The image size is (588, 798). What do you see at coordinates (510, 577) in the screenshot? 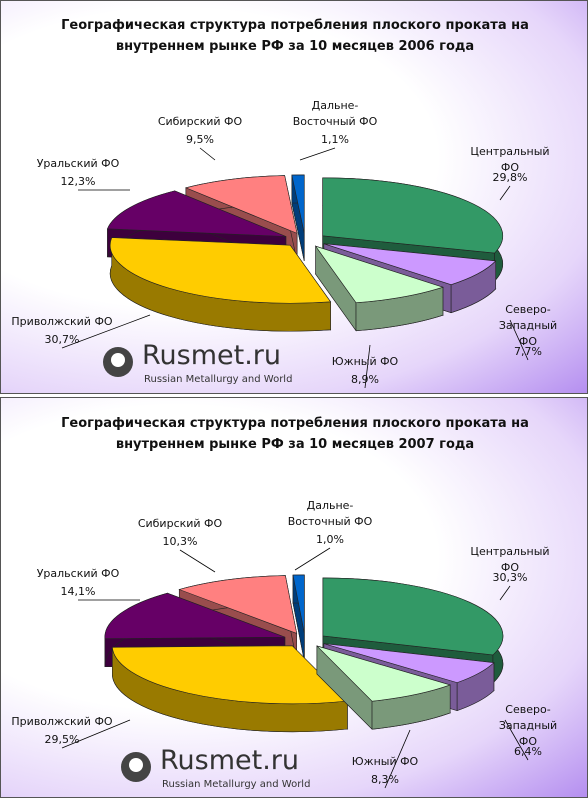
I see `slice-value-label: 30,3%` at bounding box center [510, 577].